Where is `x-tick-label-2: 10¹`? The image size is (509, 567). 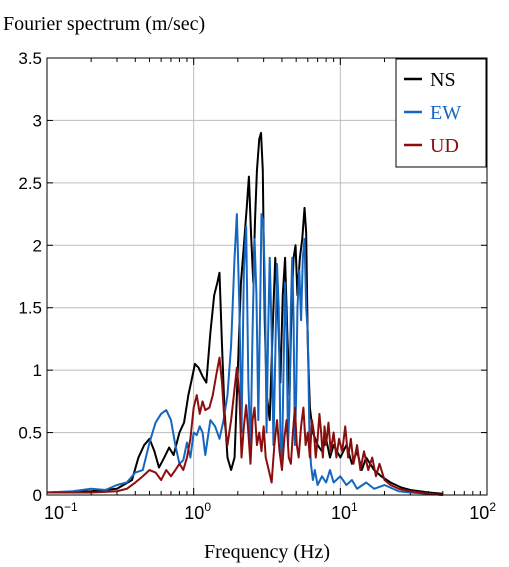
x-tick-label-2: 10¹ is located at coordinates (344, 511).